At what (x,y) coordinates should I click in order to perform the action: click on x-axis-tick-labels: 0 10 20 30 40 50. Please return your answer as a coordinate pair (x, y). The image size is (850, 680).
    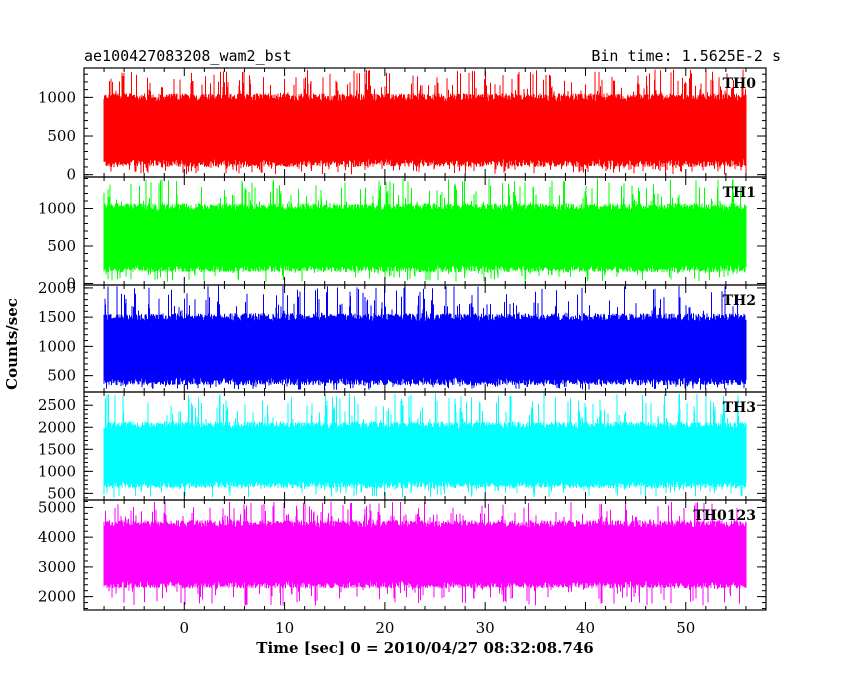
    Looking at the image, I should click on (438, 628).